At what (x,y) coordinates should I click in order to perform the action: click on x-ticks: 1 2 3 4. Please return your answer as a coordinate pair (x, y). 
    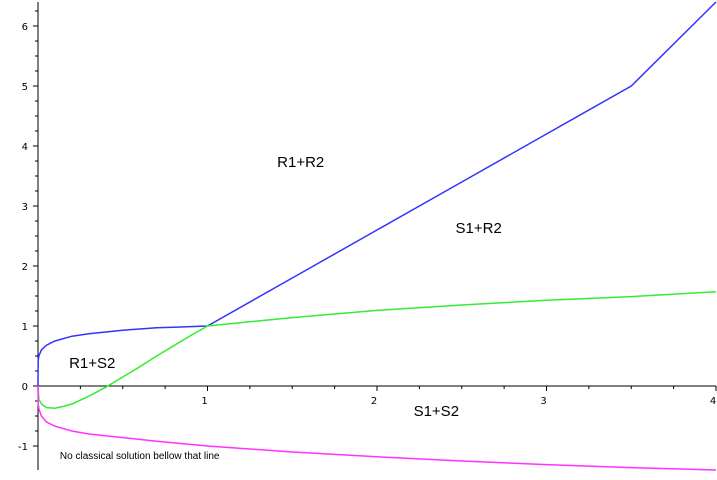
    Looking at the image, I should click on (398, 396).